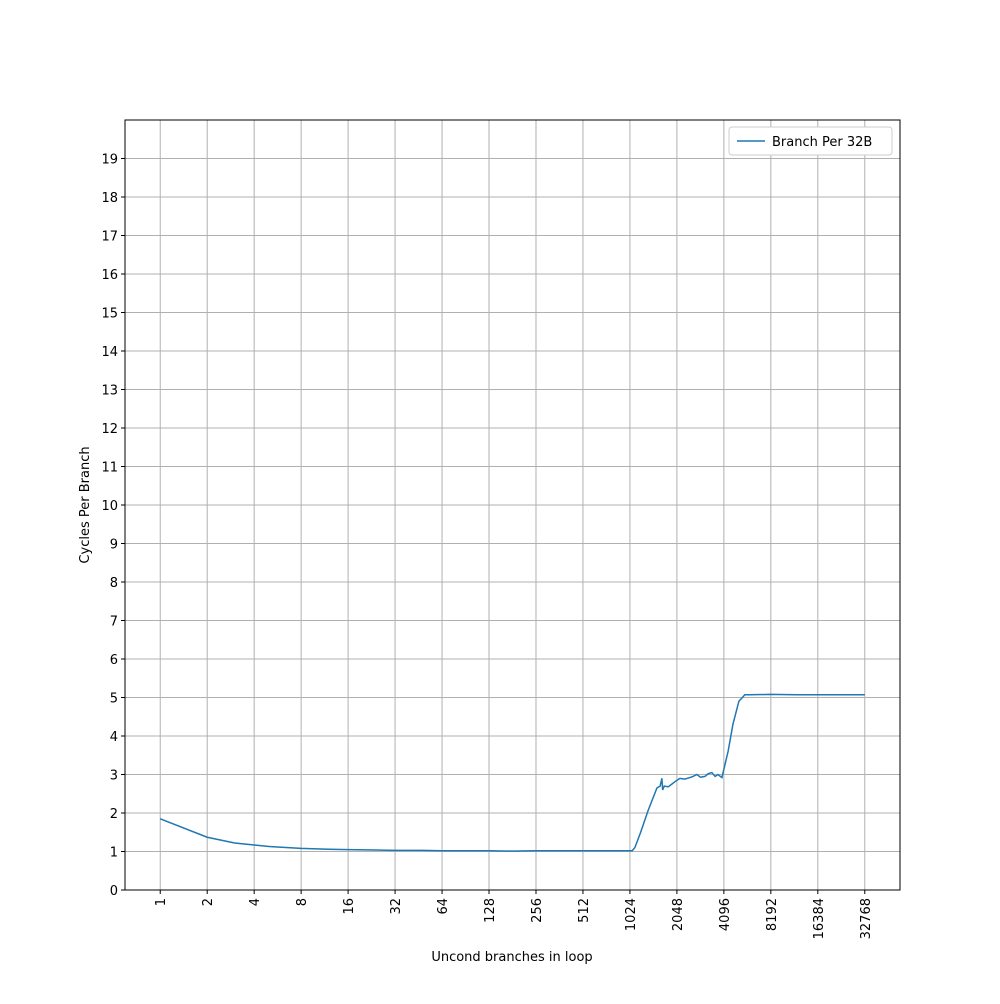 This screenshot has width=1000, height=1004. What do you see at coordinates (109, 429) in the screenshot?
I see `y-tick-label: 12` at bounding box center [109, 429].